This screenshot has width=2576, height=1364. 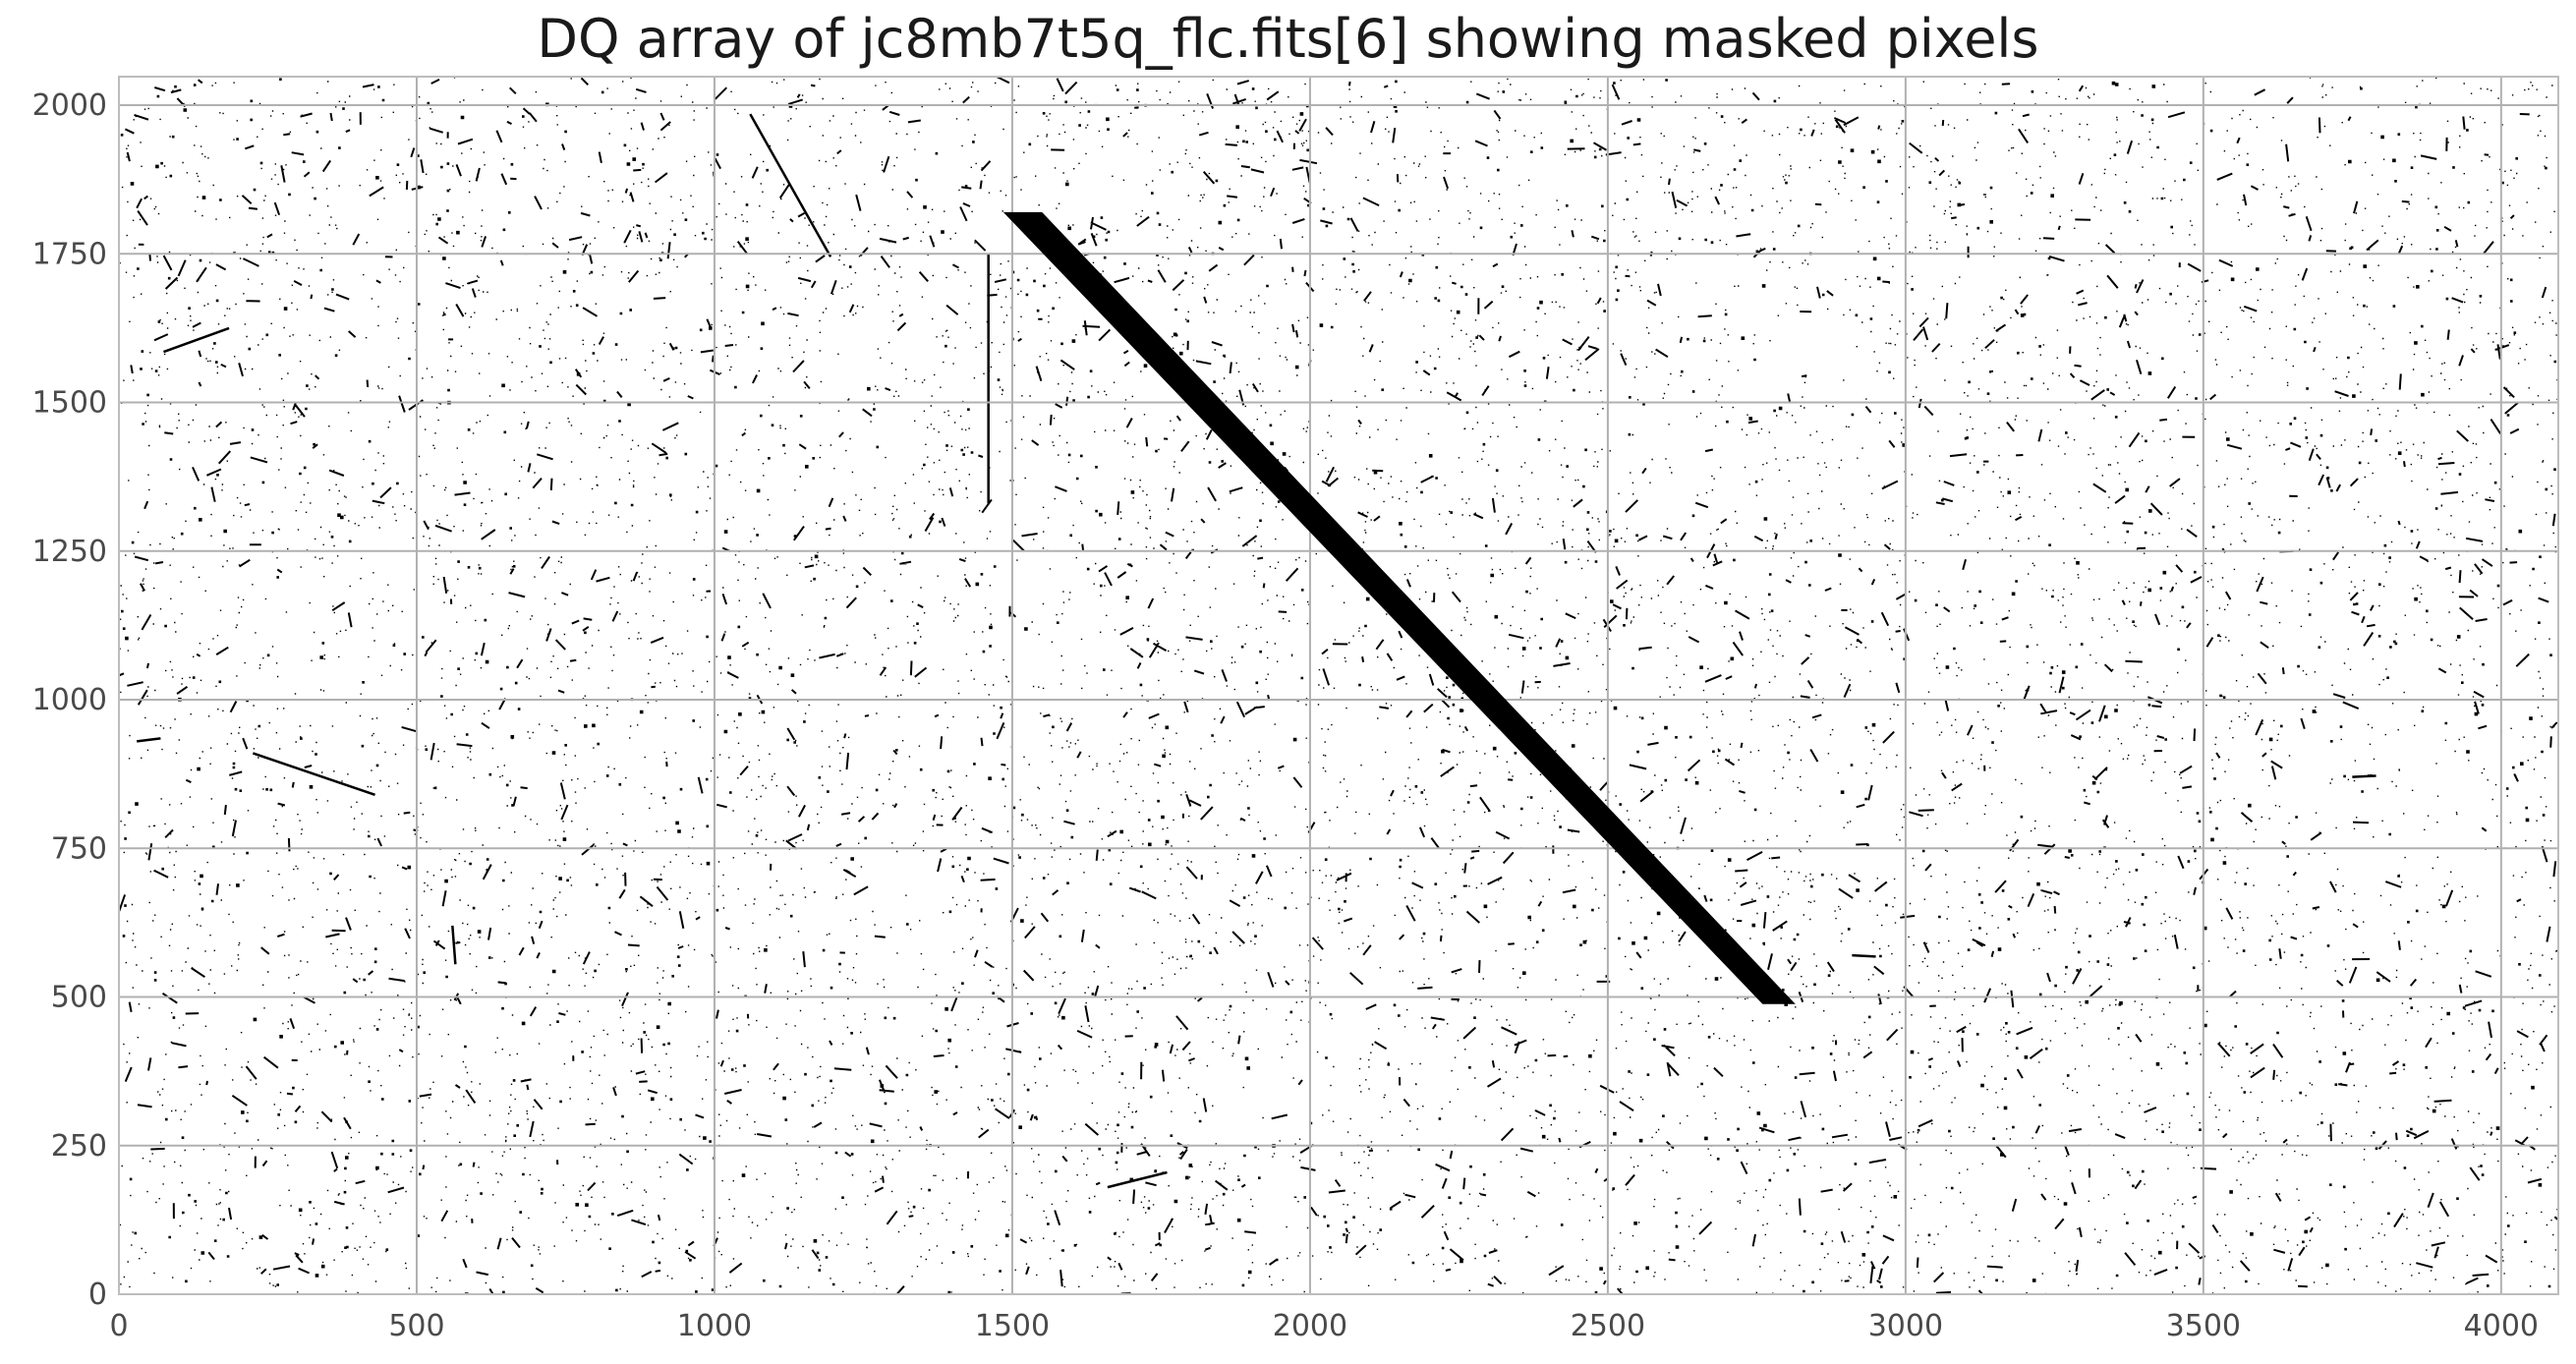 What do you see at coordinates (2203, 1326) in the screenshot?
I see `x-tick-label: 3500` at bounding box center [2203, 1326].